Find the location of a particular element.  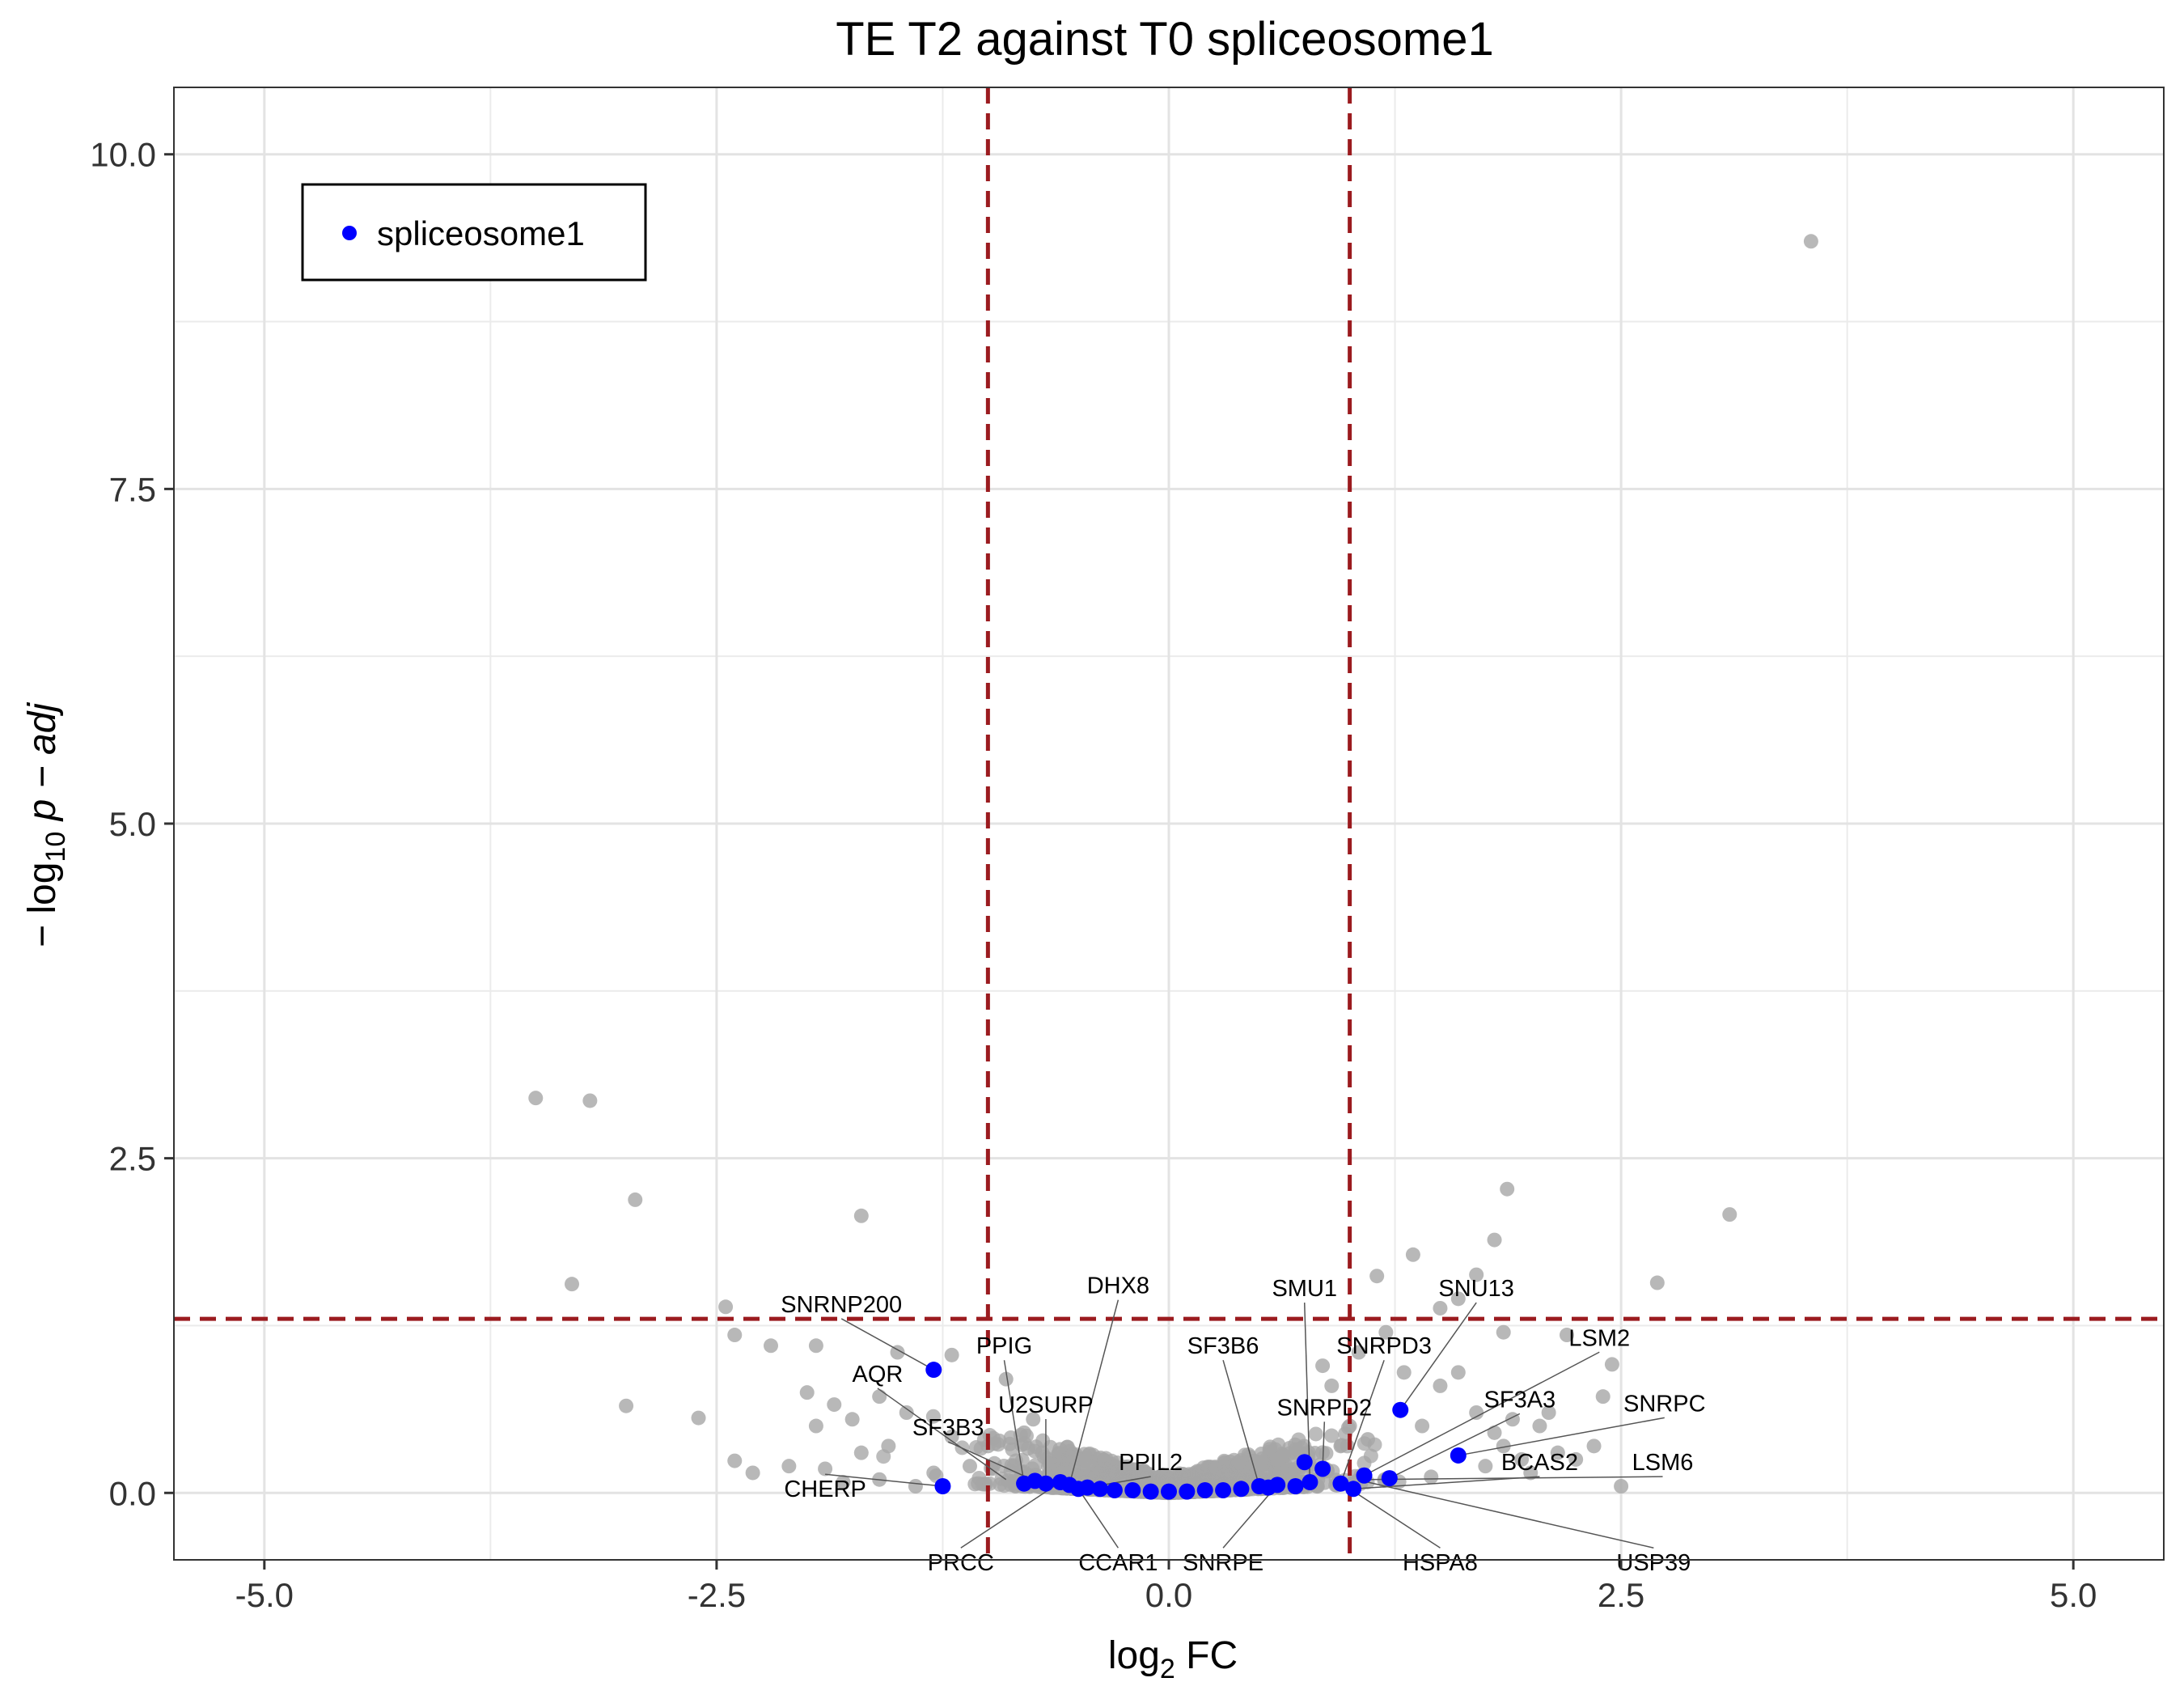

legend-box is located at coordinates (474, 232).